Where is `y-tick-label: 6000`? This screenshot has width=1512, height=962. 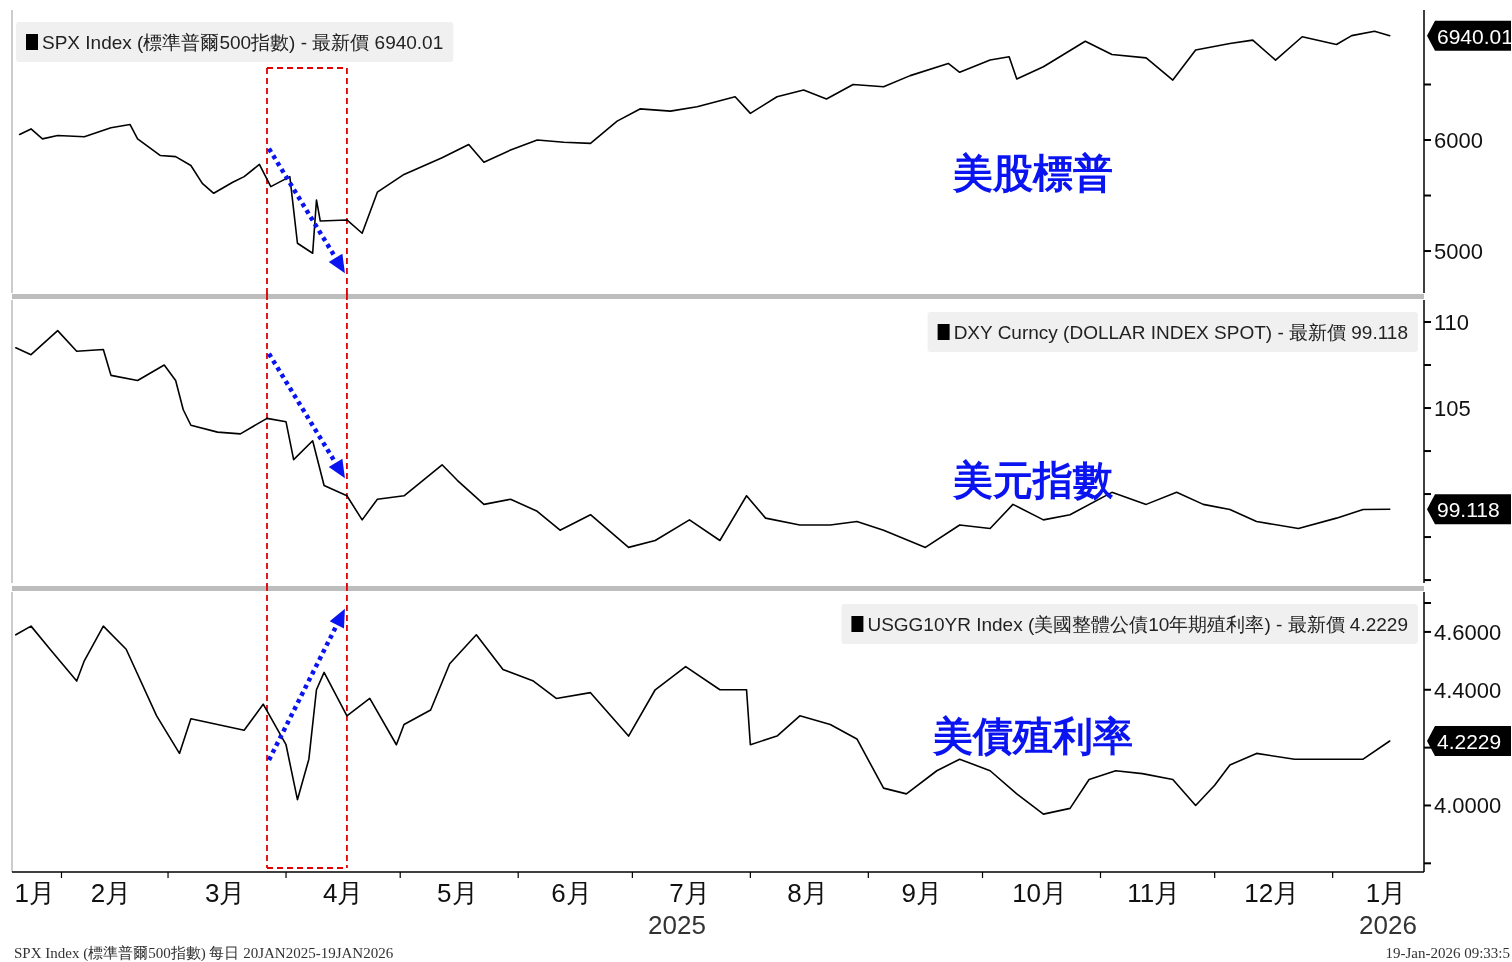 y-tick-label: 6000 is located at coordinates (1458, 141).